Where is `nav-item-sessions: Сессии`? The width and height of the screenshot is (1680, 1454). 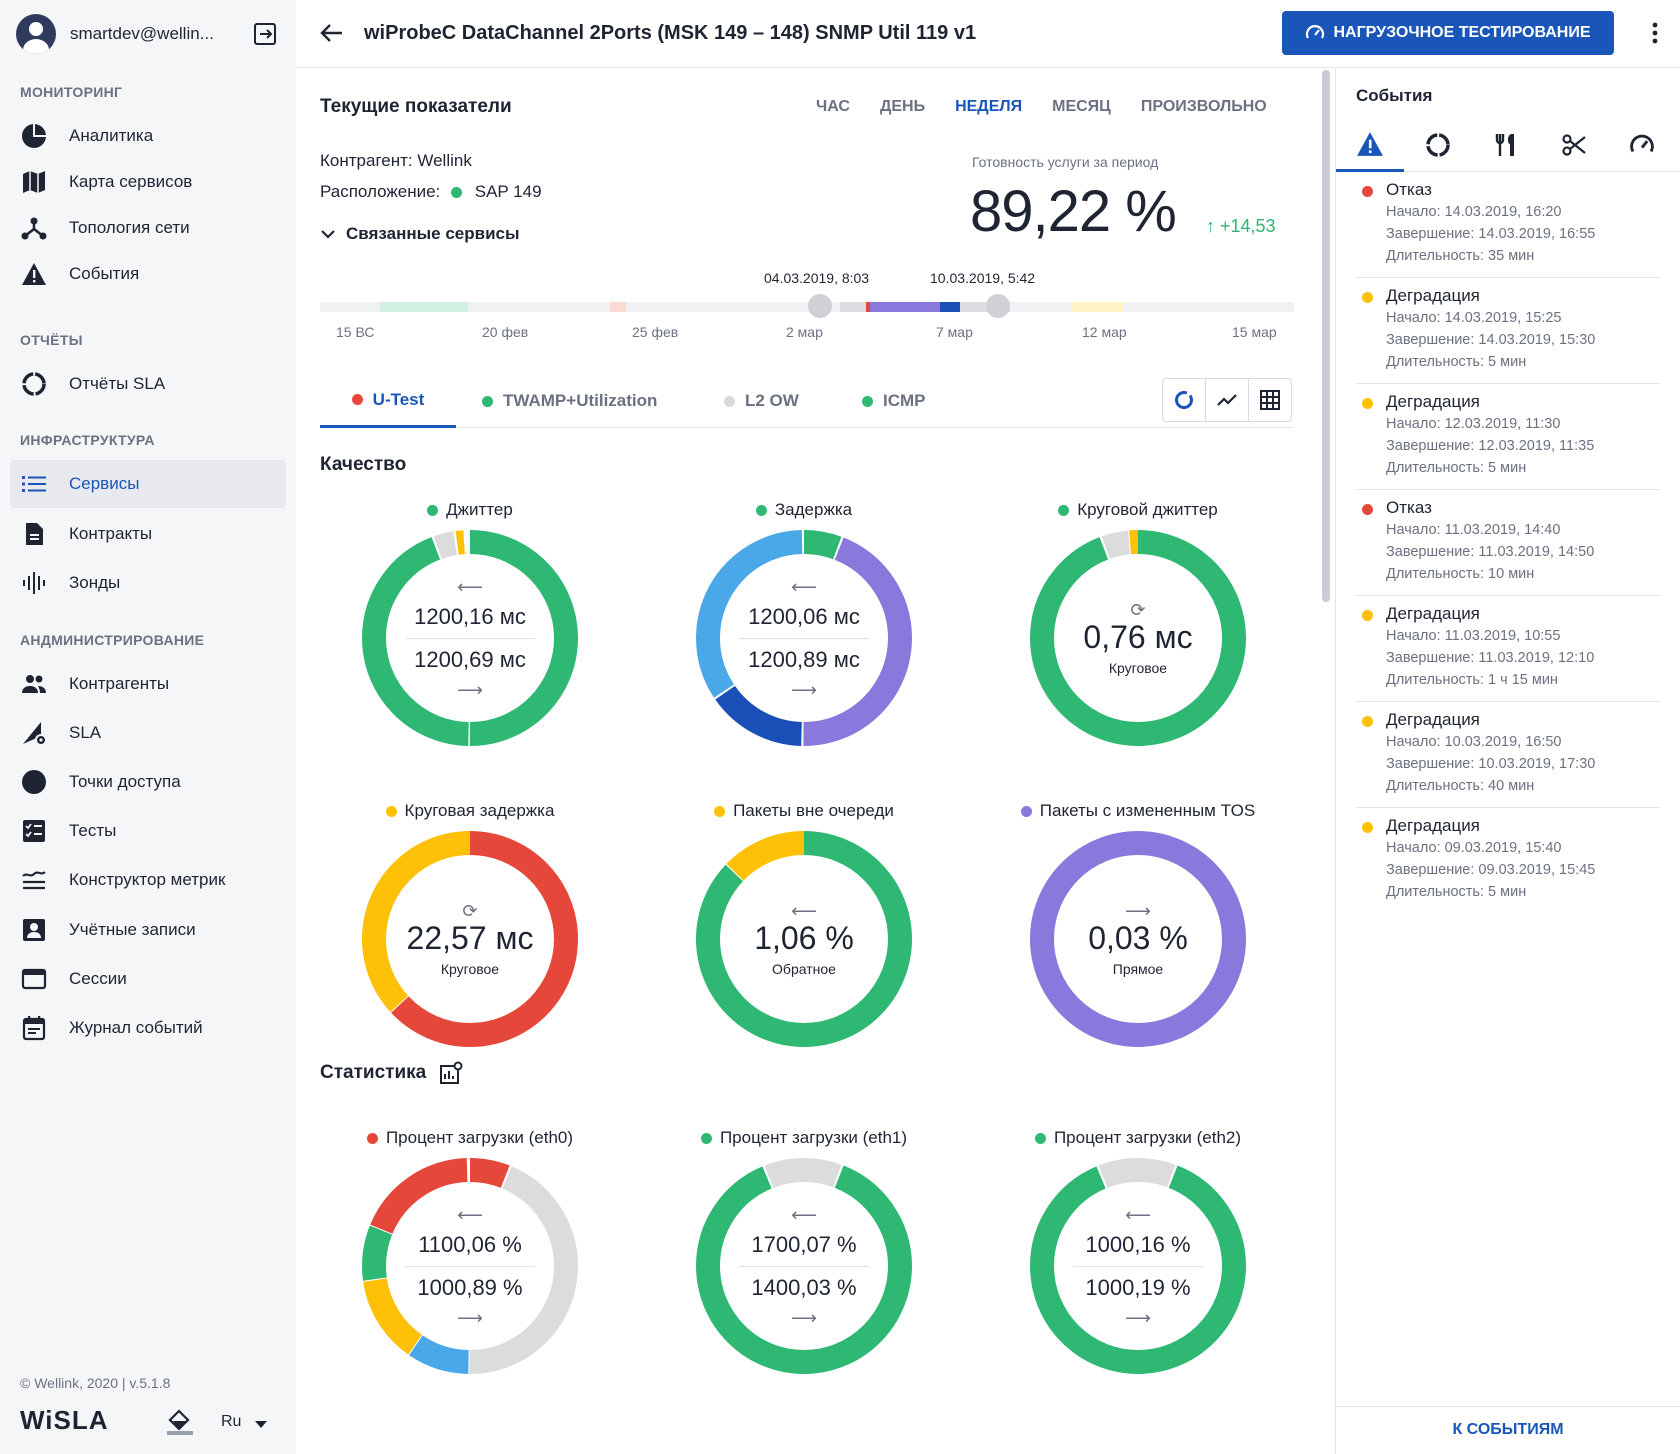
nav-item-sessions: Сессии is located at coordinates (148, 979).